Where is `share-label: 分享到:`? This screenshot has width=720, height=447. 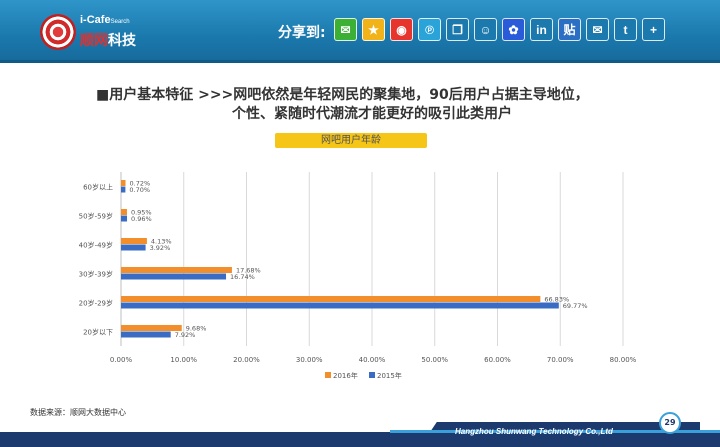
share-label: 分享到: is located at coordinates (302, 33).